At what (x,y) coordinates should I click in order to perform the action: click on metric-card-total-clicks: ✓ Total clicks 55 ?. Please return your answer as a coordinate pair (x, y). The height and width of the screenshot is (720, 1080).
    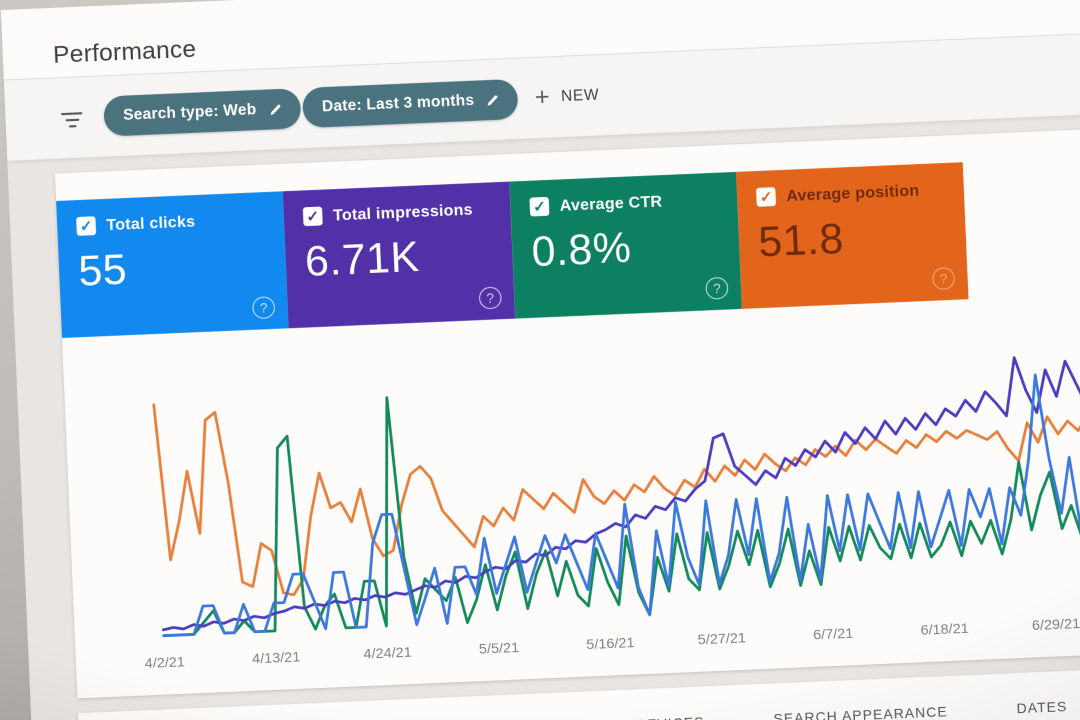
    Looking at the image, I should click on (172, 264).